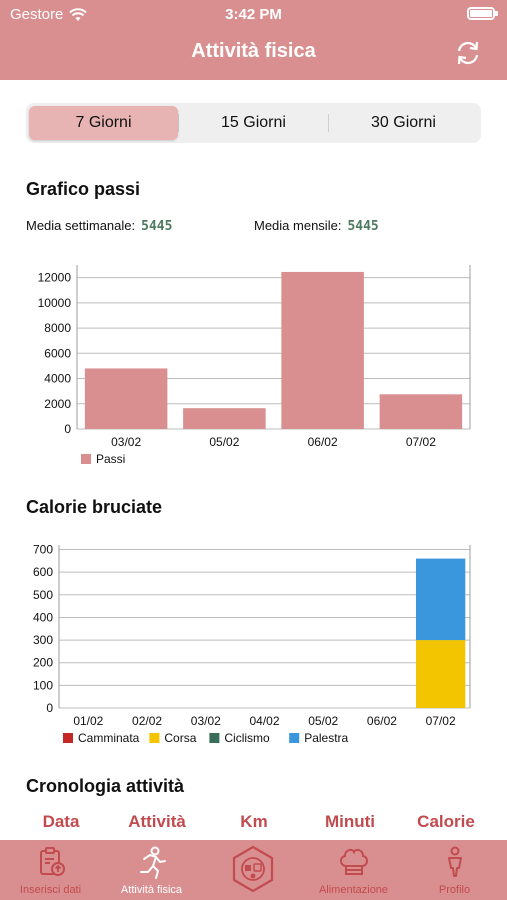 The width and height of the screenshot is (507, 900). What do you see at coordinates (43, 572) in the screenshot?
I see `y-tick-label: 600` at bounding box center [43, 572].